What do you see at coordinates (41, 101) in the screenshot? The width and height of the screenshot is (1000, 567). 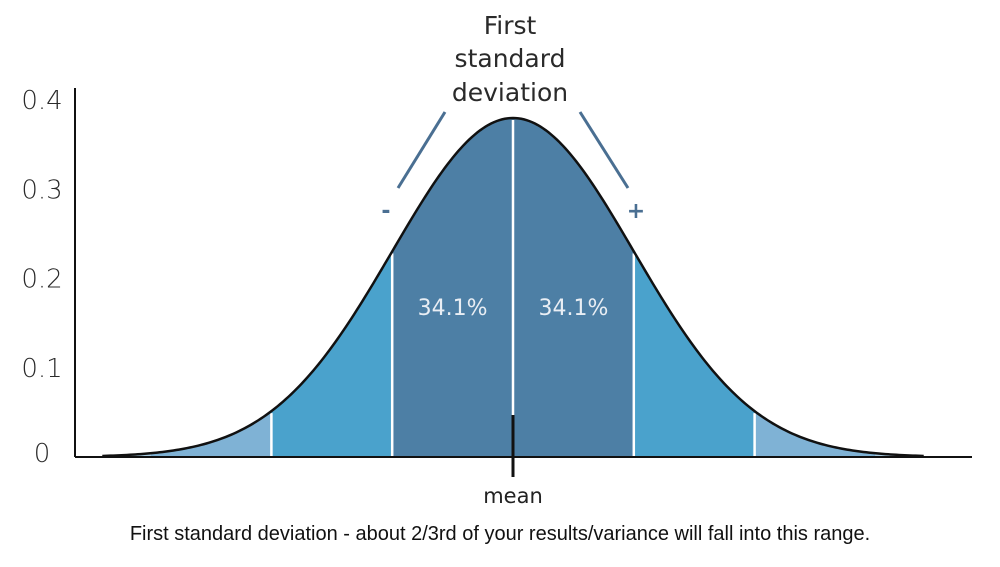 I see `y-tick-label-4: 0.4` at bounding box center [41, 101].